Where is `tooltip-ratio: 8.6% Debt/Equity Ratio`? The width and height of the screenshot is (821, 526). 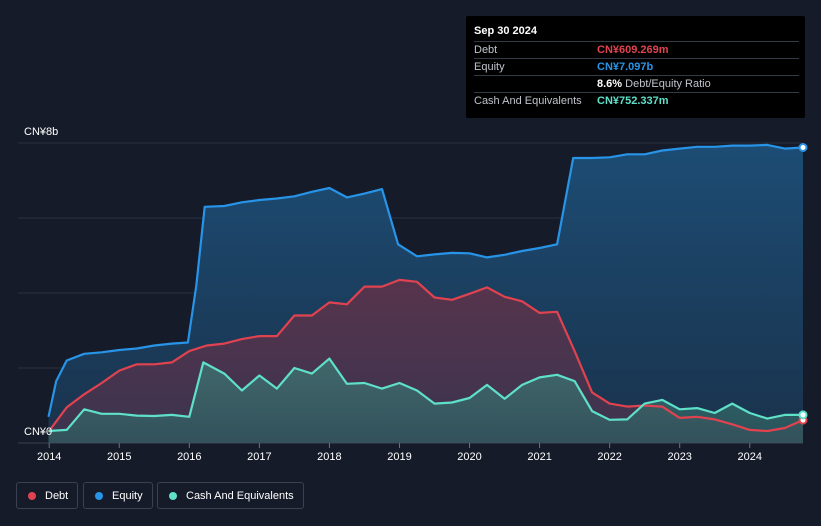
tooltip-ratio: 8.6% Debt/Equity Ratio is located at coordinates (654, 84).